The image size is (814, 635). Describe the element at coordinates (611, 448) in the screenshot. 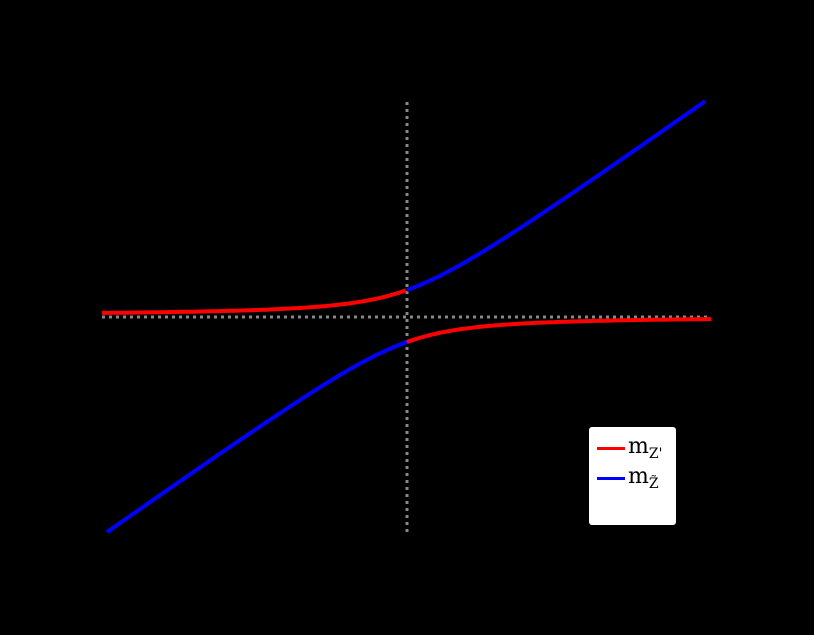

I see `legend-swatch-red` at that location.